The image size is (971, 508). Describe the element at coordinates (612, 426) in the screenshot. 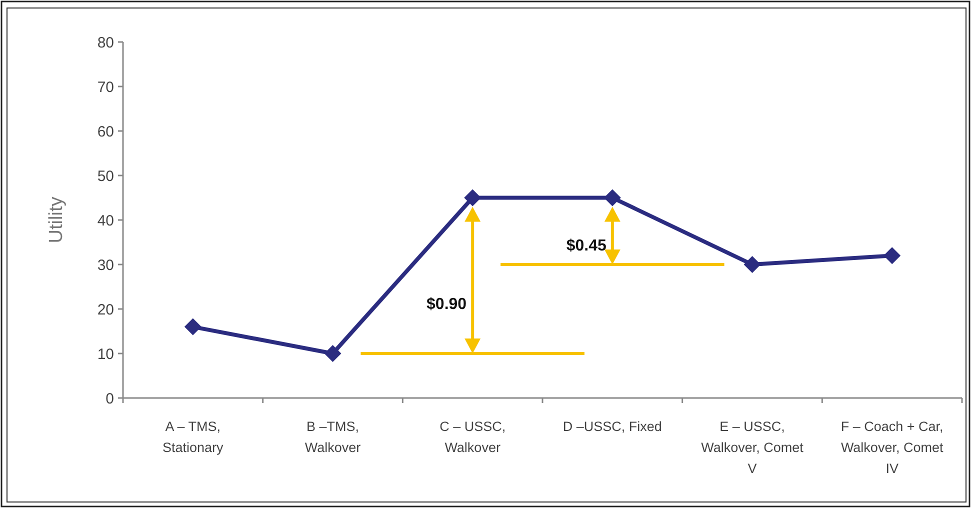

I see `x-tick-label: D –USSC, Fixed` at that location.